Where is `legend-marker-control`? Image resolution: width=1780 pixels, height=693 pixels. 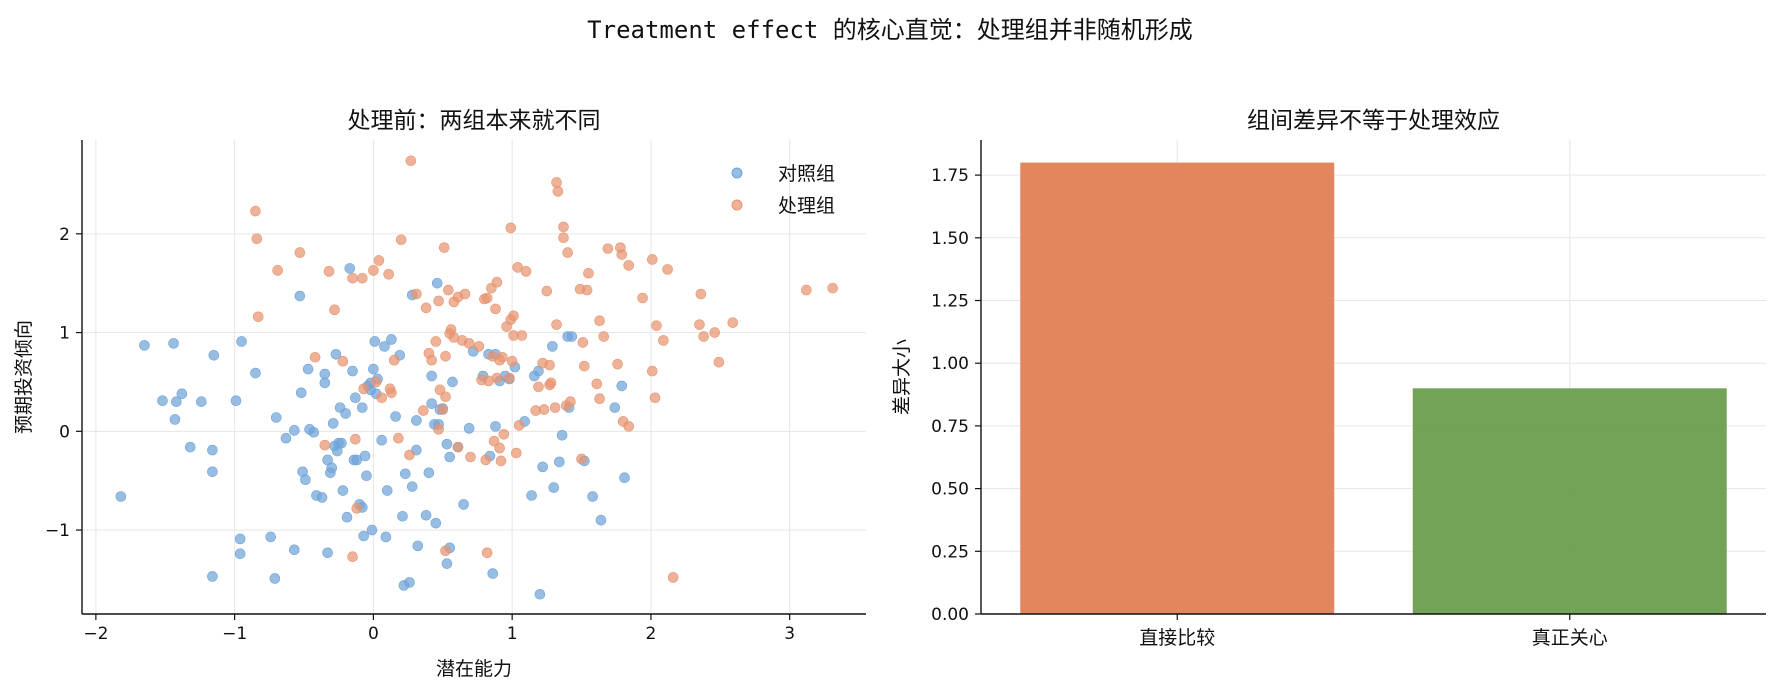
legend-marker-control is located at coordinates (737, 173).